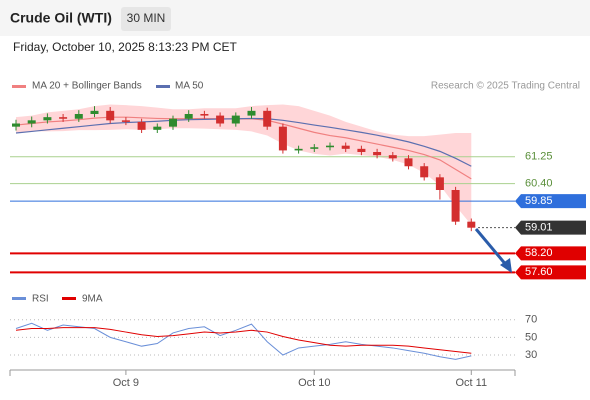 The image size is (590, 400). What do you see at coordinates (189, 86) in the screenshot?
I see `legend-label: MA 50` at bounding box center [189, 86].